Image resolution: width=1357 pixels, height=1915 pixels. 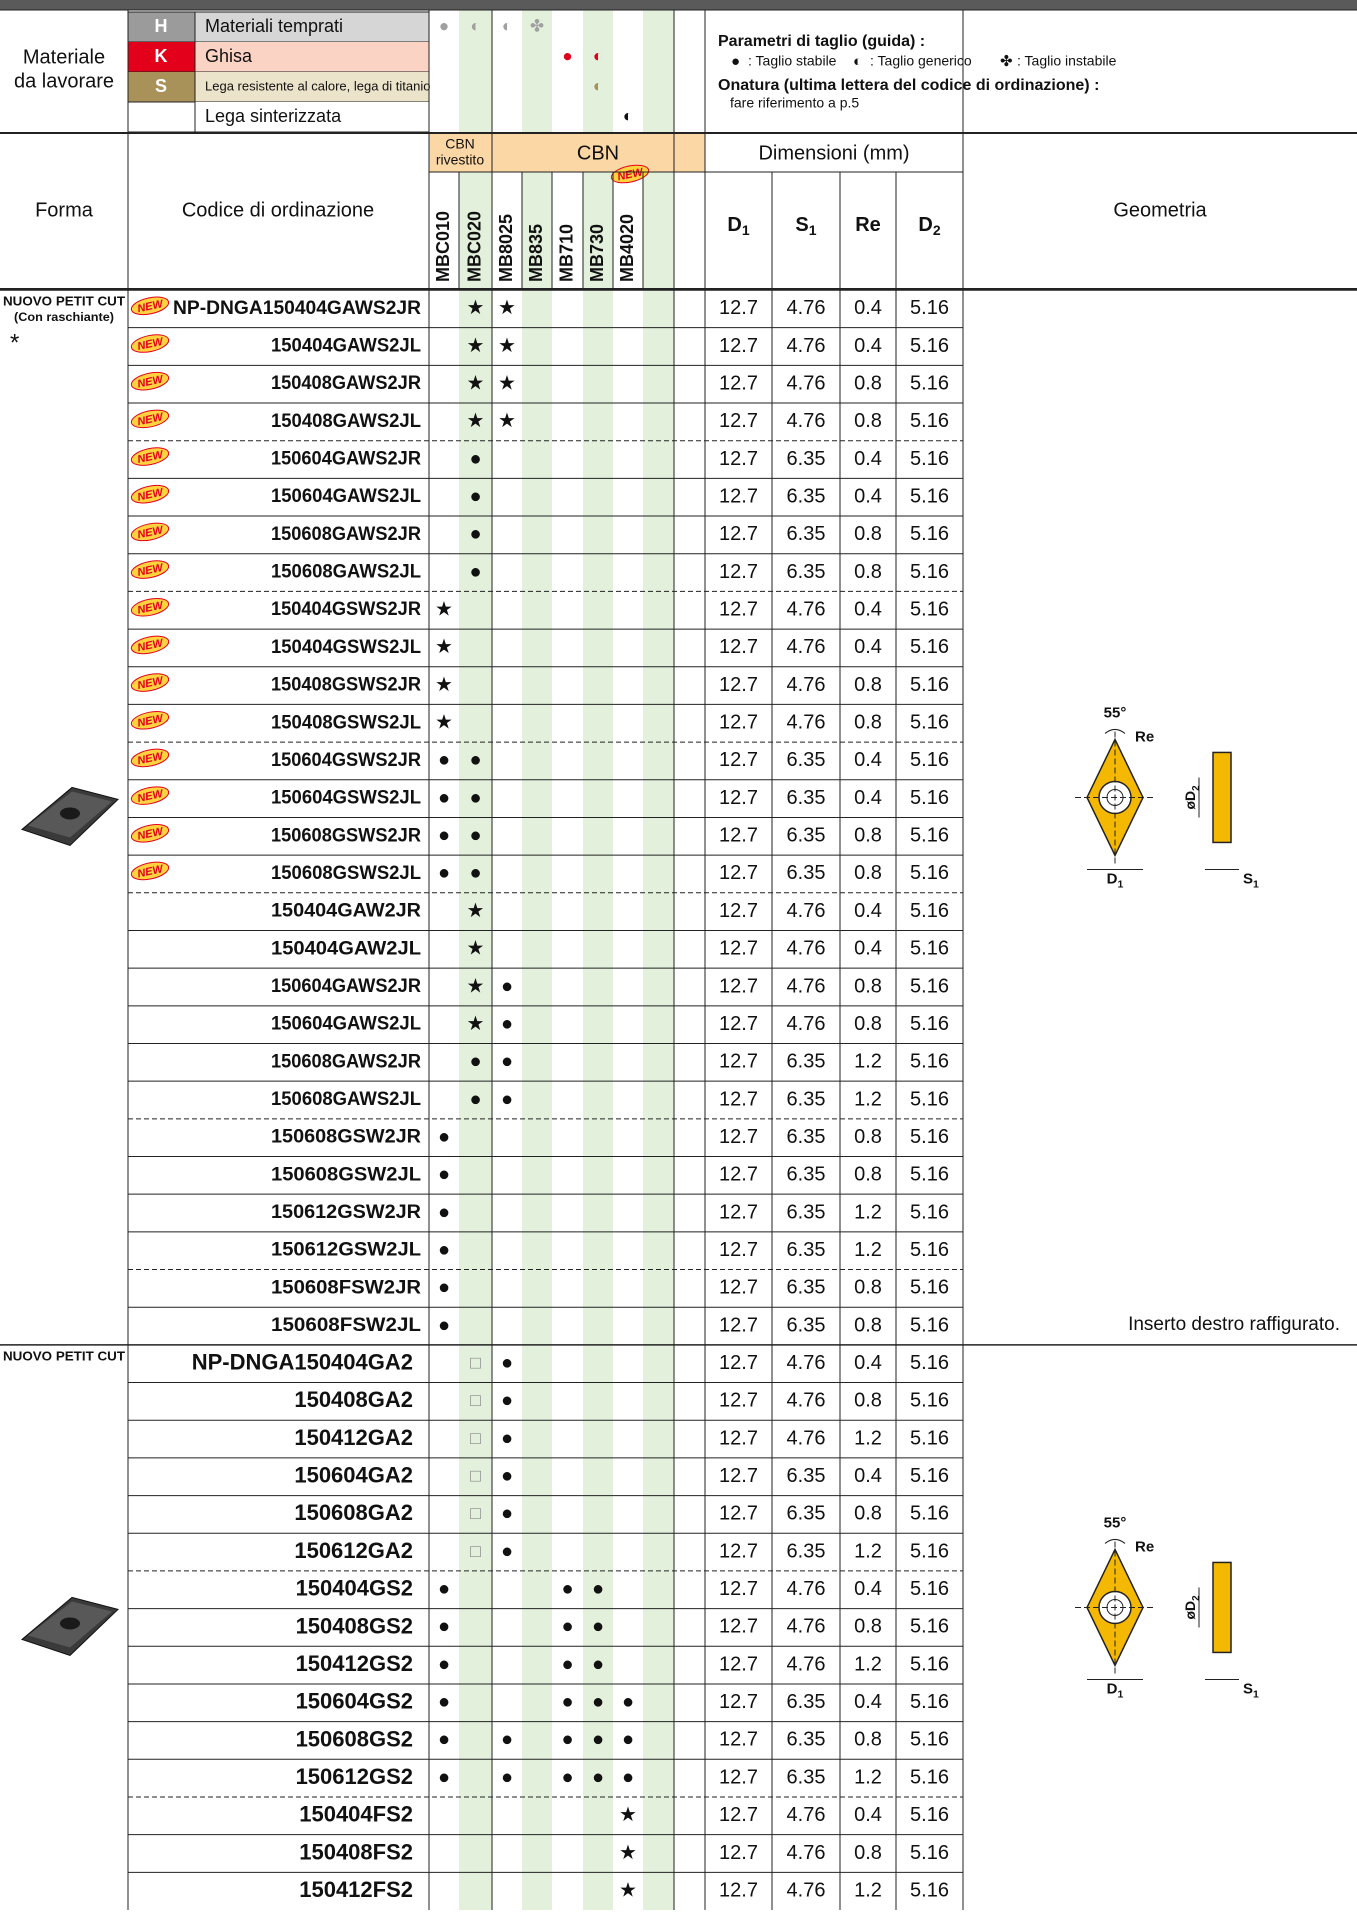 I want to click on order-code: 150604GSWS2JR, so click(x=346, y=760).